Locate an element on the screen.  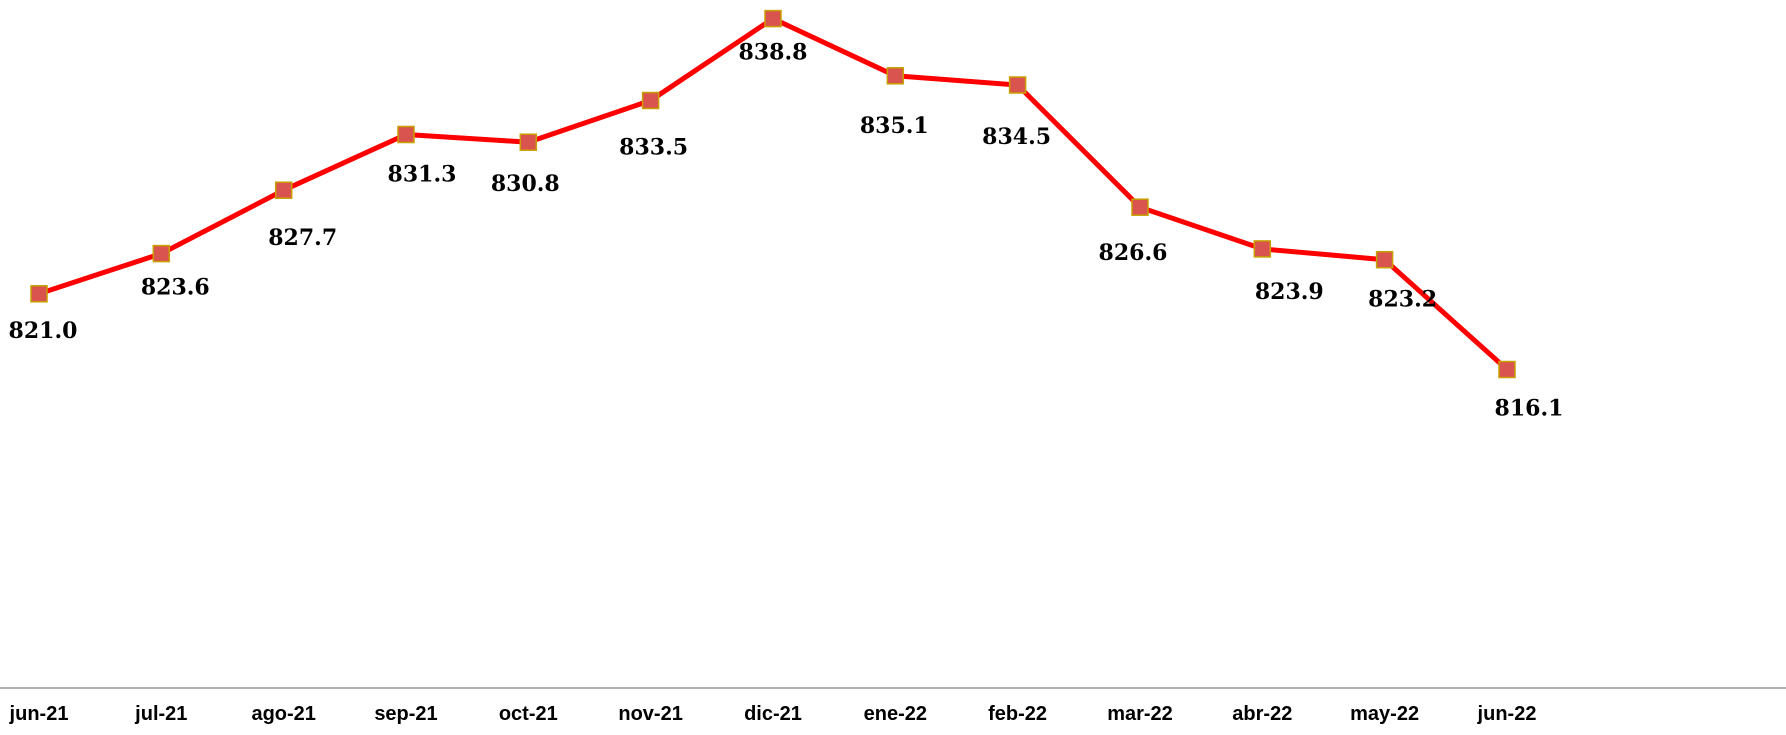
x-tick-label: jul-21 is located at coordinates (160, 714).